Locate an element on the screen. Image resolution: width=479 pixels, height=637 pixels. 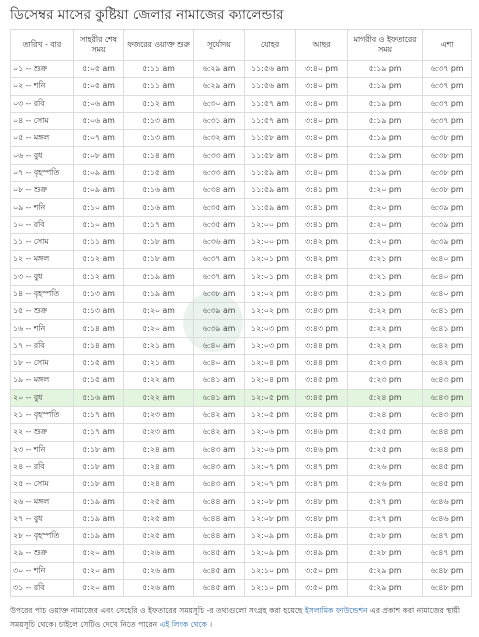
cell-isha: ৬:৪৩ pm is located at coordinates (447, 397).